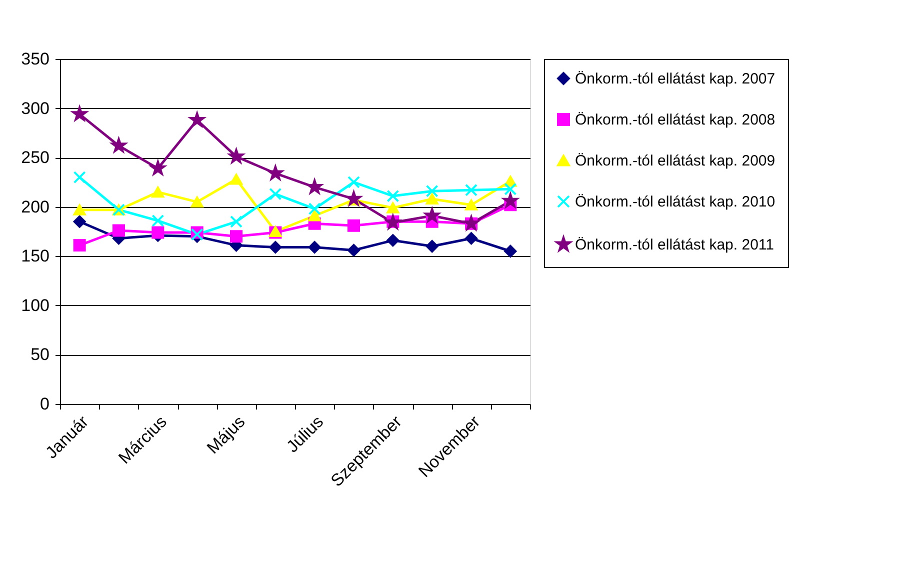 The width and height of the screenshot is (910, 587). Describe the element at coordinates (40, 354) in the screenshot. I see `y-tick-label: 50` at that location.